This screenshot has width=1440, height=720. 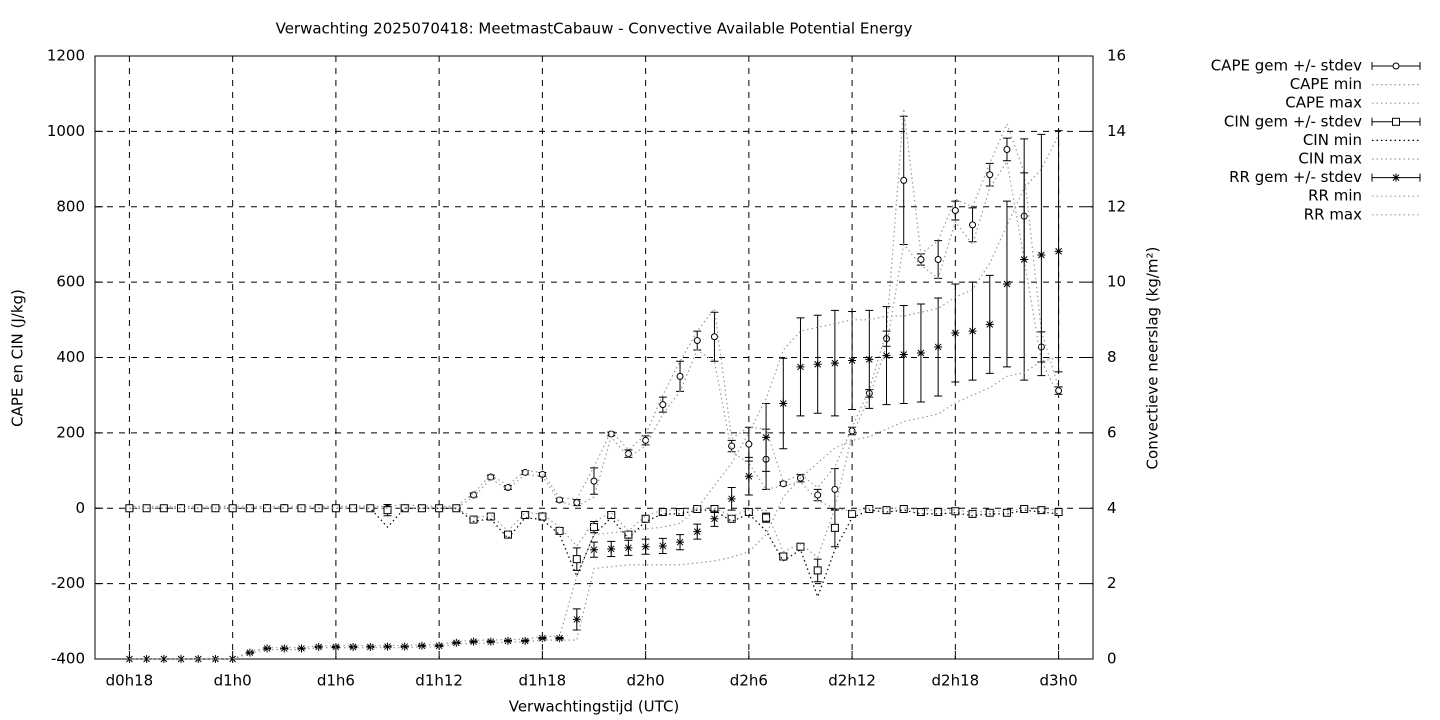 I want to click on y2-tick-label: 2, so click(x=1112, y=583).